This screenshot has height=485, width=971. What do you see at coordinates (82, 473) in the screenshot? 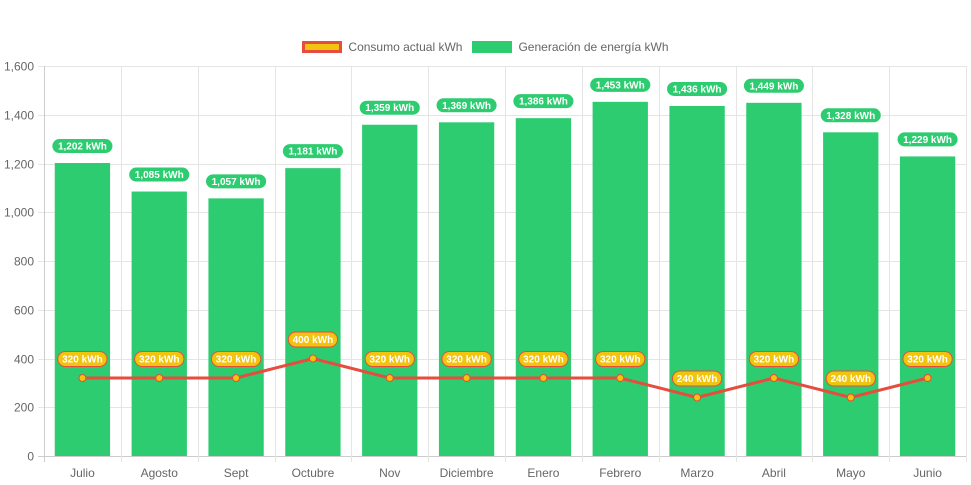
I see `x-tick-label: Julio` at bounding box center [82, 473].